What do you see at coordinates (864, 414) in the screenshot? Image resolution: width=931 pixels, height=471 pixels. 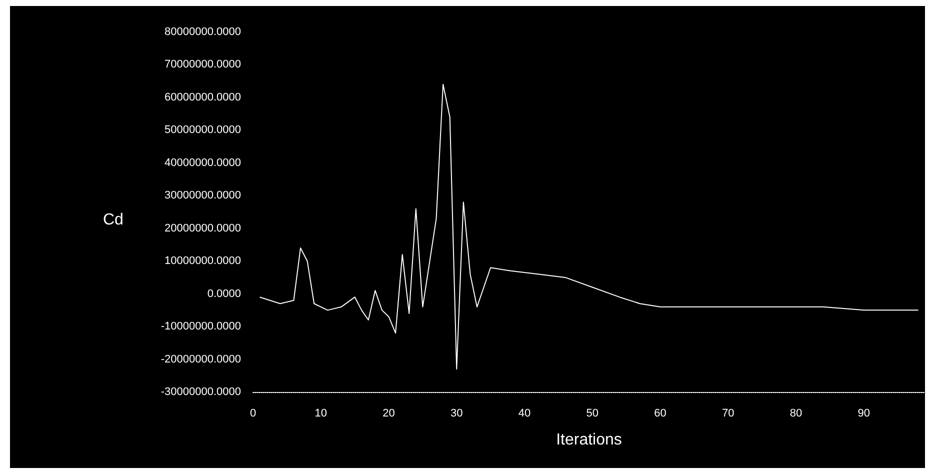 I see `x-tick-label: 90` at bounding box center [864, 414].